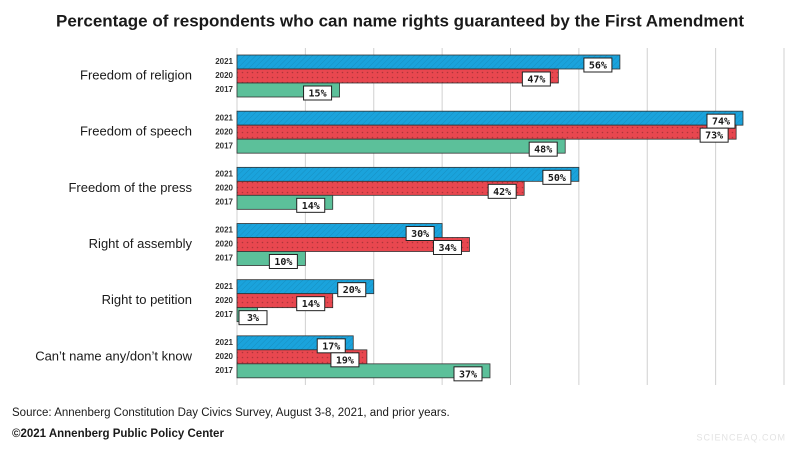  I want to click on value-label: 47%, so click(536, 80).